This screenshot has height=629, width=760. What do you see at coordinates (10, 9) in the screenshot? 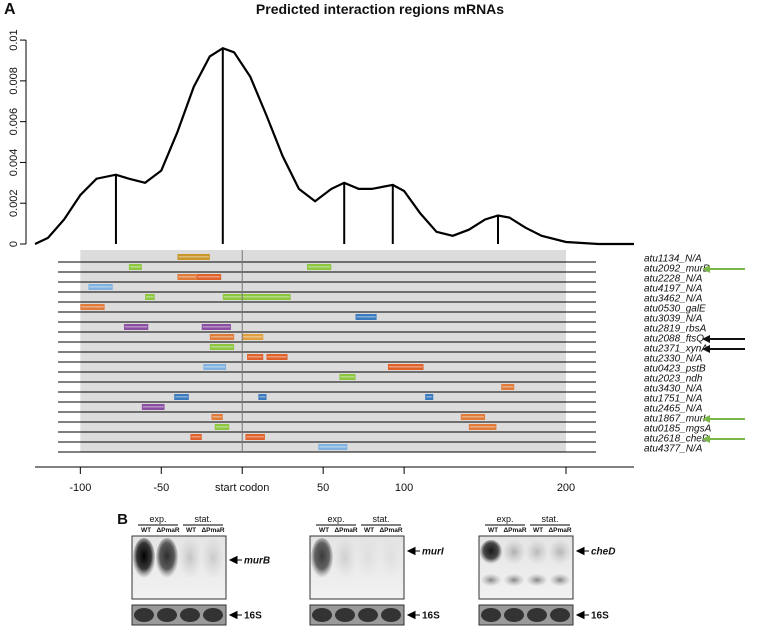
I see `panel-label: A` at bounding box center [10, 9].